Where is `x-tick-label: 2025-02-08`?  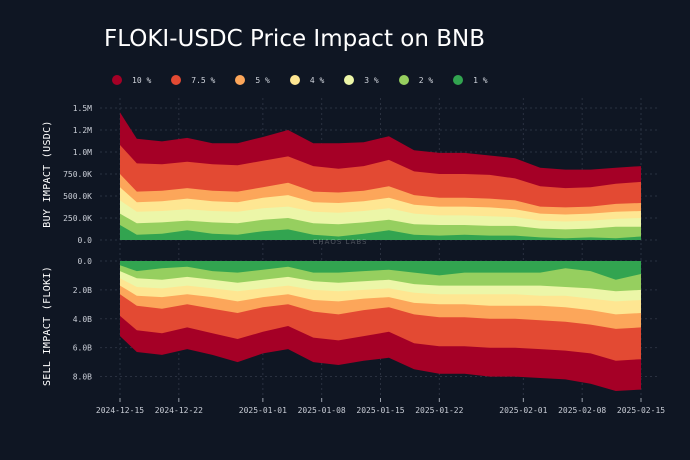 x-tick-label: 2025-02-08 is located at coordinates (582, 410).